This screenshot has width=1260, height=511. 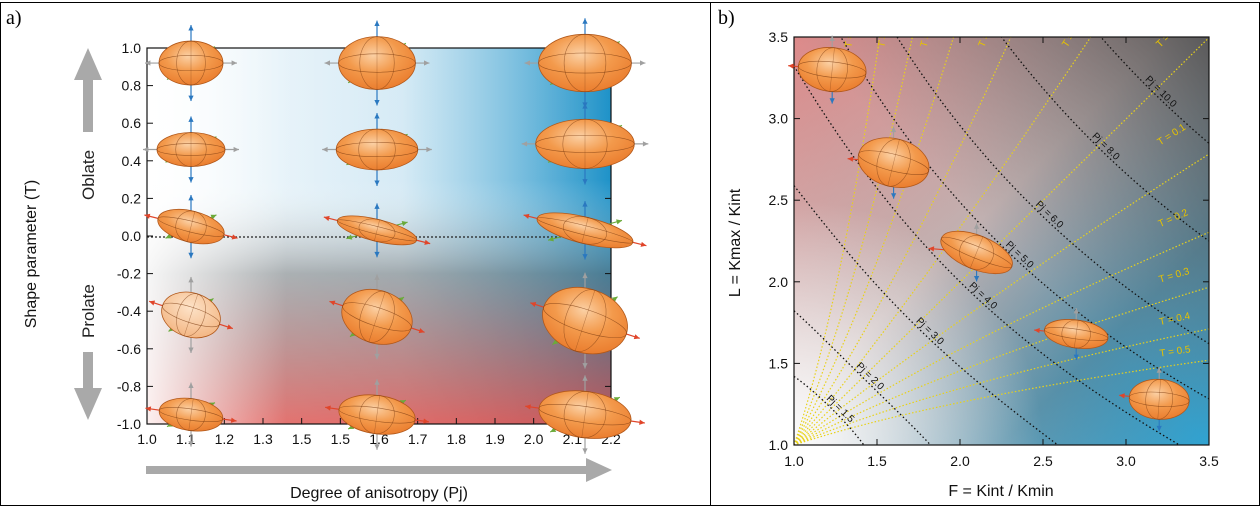 What do you see at coordinates (88, 311) in the screenshot?
I see `prolate-label: Prolate` at bounding box center [88, 311].